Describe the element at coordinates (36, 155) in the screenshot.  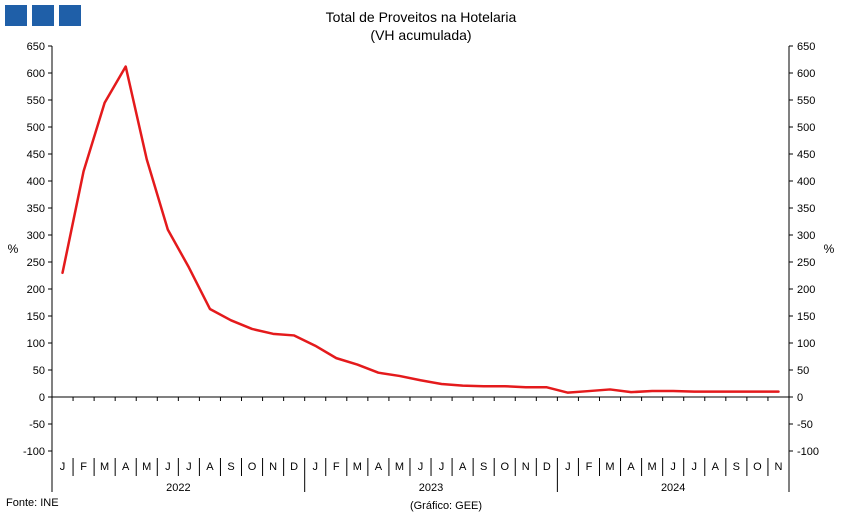
I see `left-y-tick-label: 450` at that location.